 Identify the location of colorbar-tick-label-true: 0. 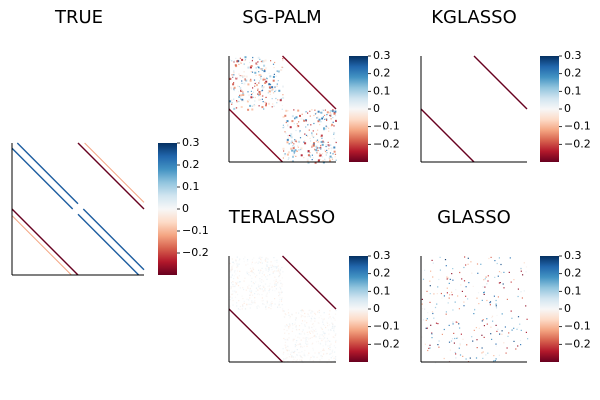
(185, 208).